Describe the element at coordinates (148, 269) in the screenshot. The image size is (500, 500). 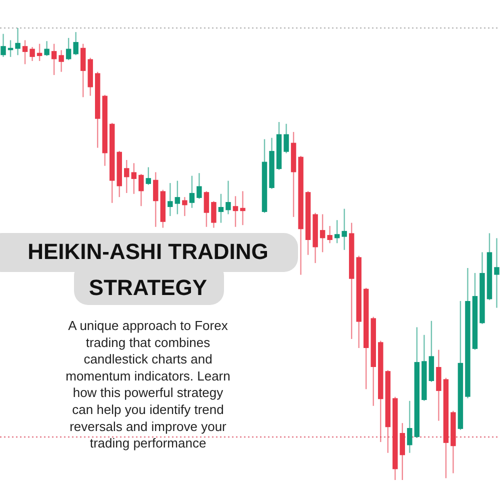
I see `text: HEIKIN-ASHI TRADING STRATEGY` at that location.